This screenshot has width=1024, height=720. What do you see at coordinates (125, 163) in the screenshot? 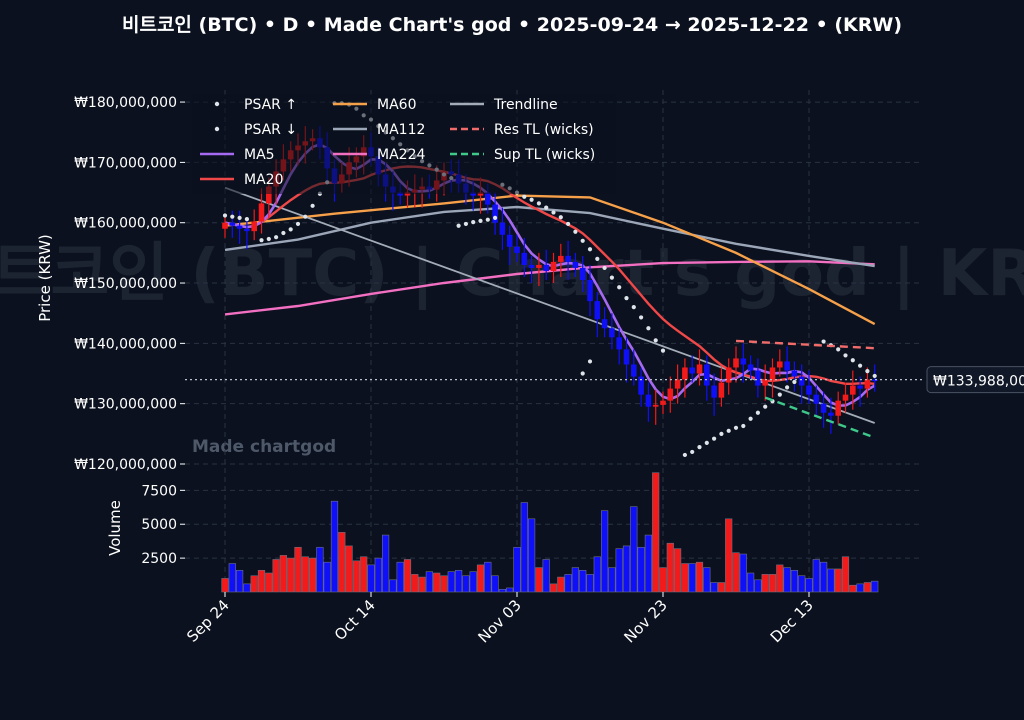
I see `price-tick-label: ₩170,000,000` at bounding box center [125, 163].